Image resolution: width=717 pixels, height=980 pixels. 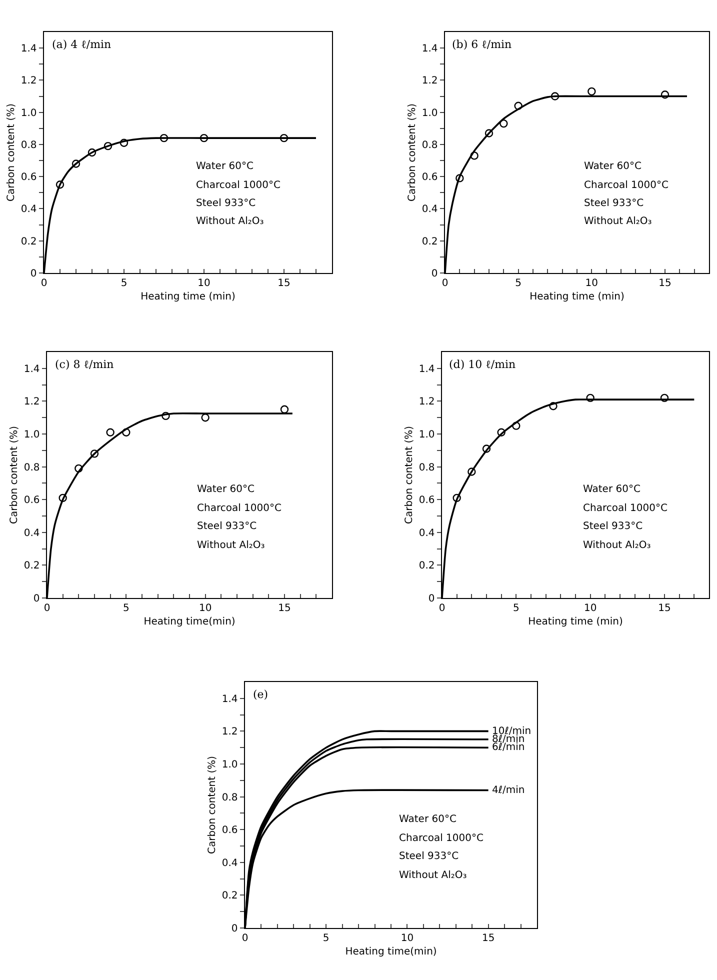 What do you see at coordinates (260, 694) in the screenshot?
I see `text: (e)` at bounding box center [260, 694].